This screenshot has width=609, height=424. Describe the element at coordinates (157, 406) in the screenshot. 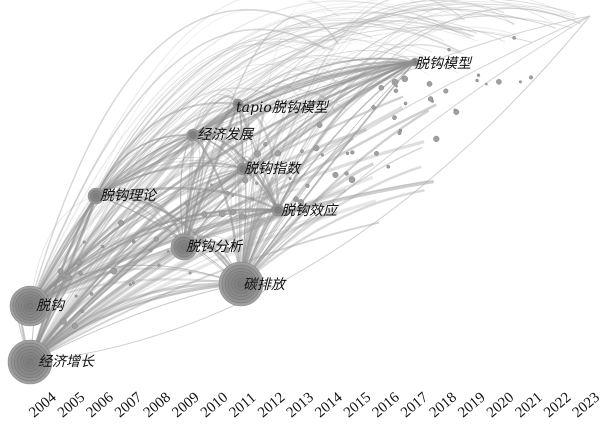

I see `year-label-2008: 2008` at that location.